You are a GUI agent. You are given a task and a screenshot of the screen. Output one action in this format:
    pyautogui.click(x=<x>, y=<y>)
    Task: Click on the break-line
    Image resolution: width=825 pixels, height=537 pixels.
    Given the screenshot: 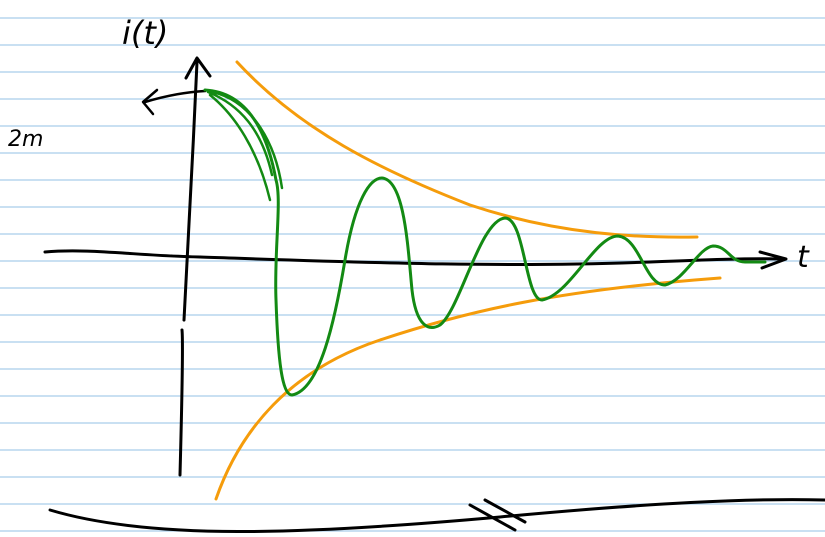 What is the action you would take?
    pyautogui.click(x=436, y=515)
    